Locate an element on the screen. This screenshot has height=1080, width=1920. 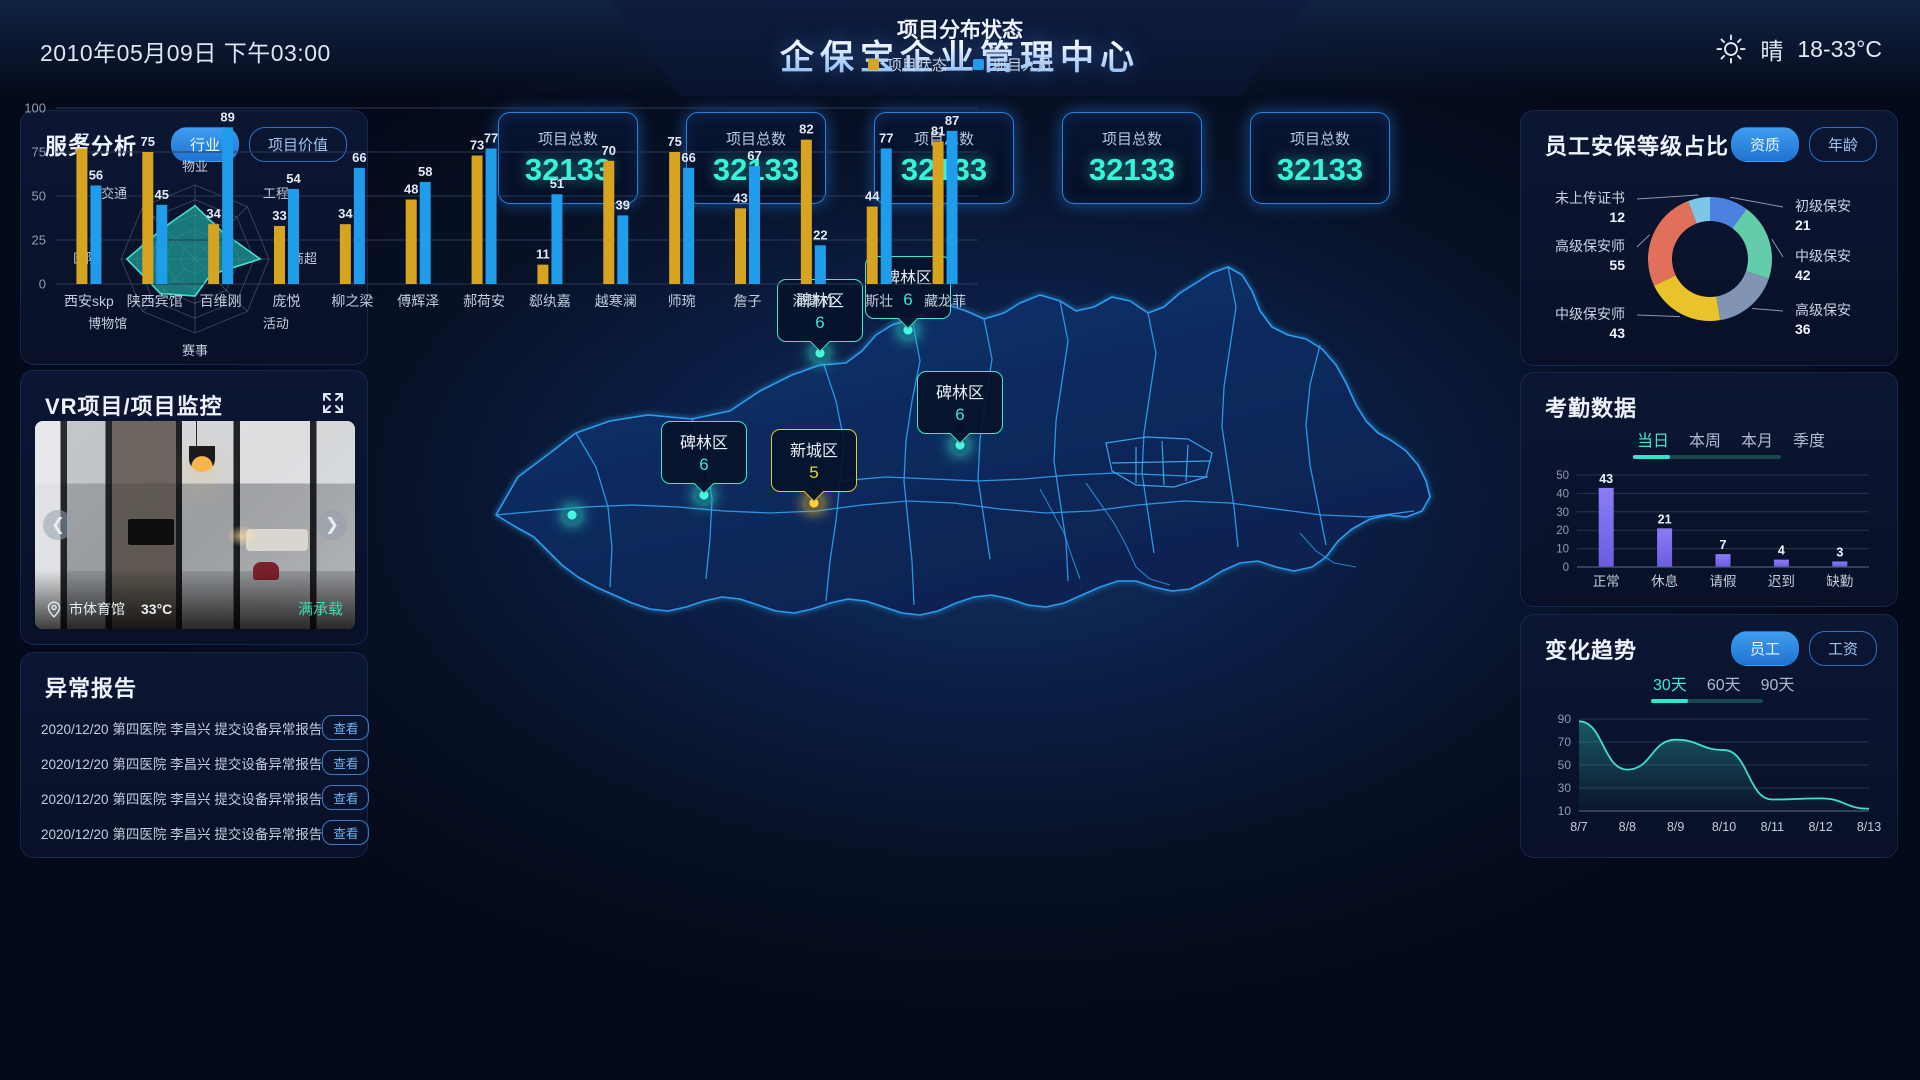
weather-condition: 晴 is located at coordinates (1772, 51).